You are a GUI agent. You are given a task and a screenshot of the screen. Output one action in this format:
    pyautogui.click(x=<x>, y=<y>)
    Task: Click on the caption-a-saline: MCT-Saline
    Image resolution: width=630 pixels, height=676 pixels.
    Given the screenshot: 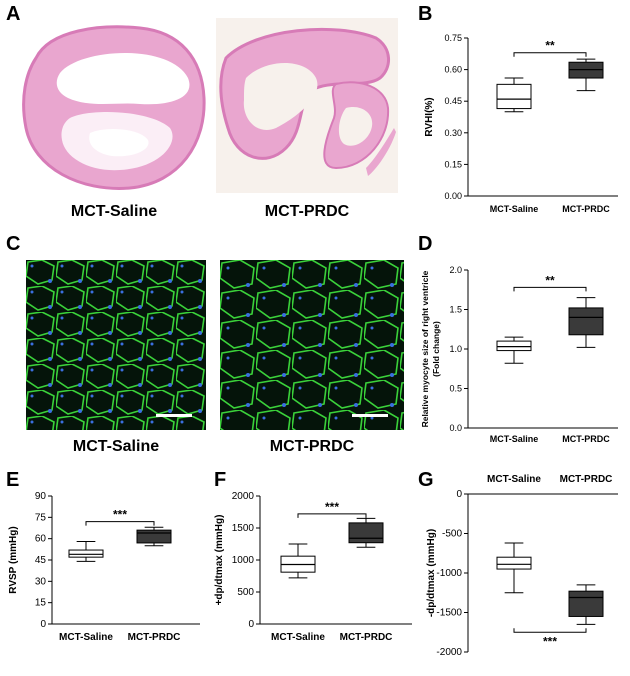 What is the action you would take?
    pyautogui.click(x=114, y=211)
    